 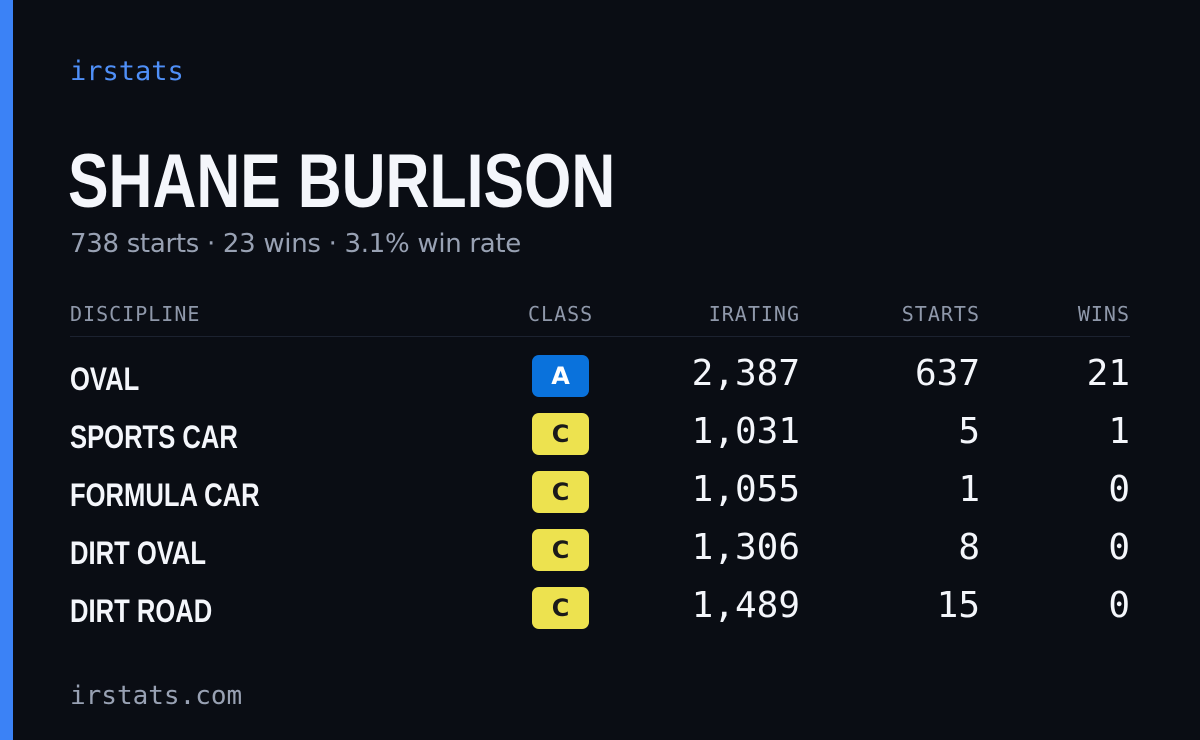 What do you see at coordinates (1103, 314) in the screenshot?
I see `header-wins: WINS` at bounding box center [1103, 314].